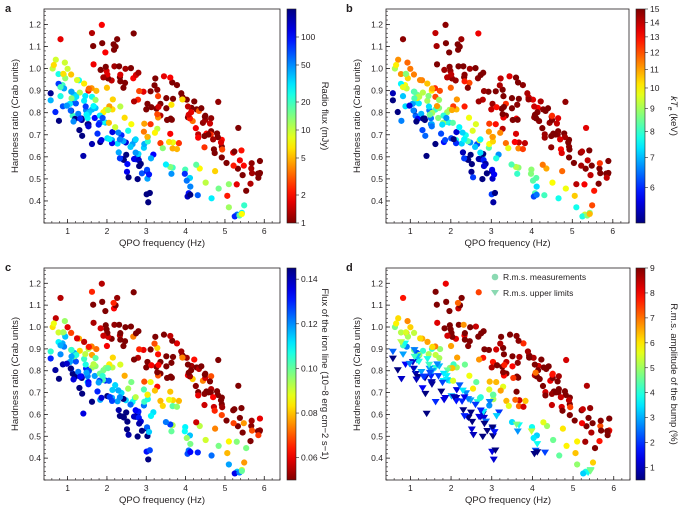 The height and width of the screenshot is (509, 685). Describe the element at coordinates (309, 413) in the screenshot. I see `colorbar-tick-label: 0.08` at that location.